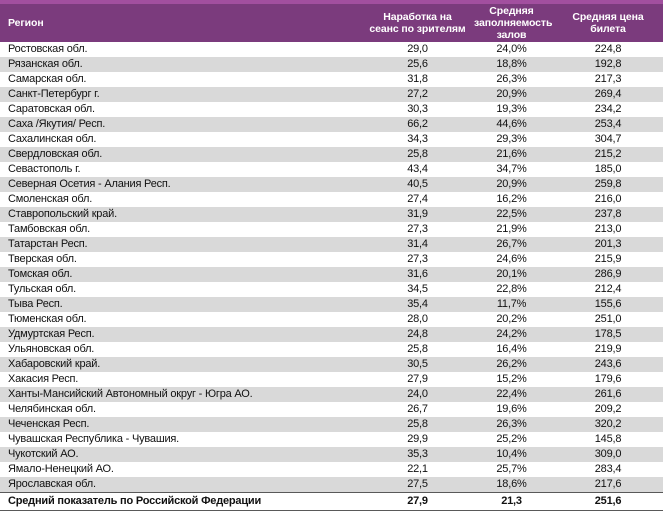  I want to click on table-row: Томская обл. 31,6 20,1% 286,9, so click(331, 274).